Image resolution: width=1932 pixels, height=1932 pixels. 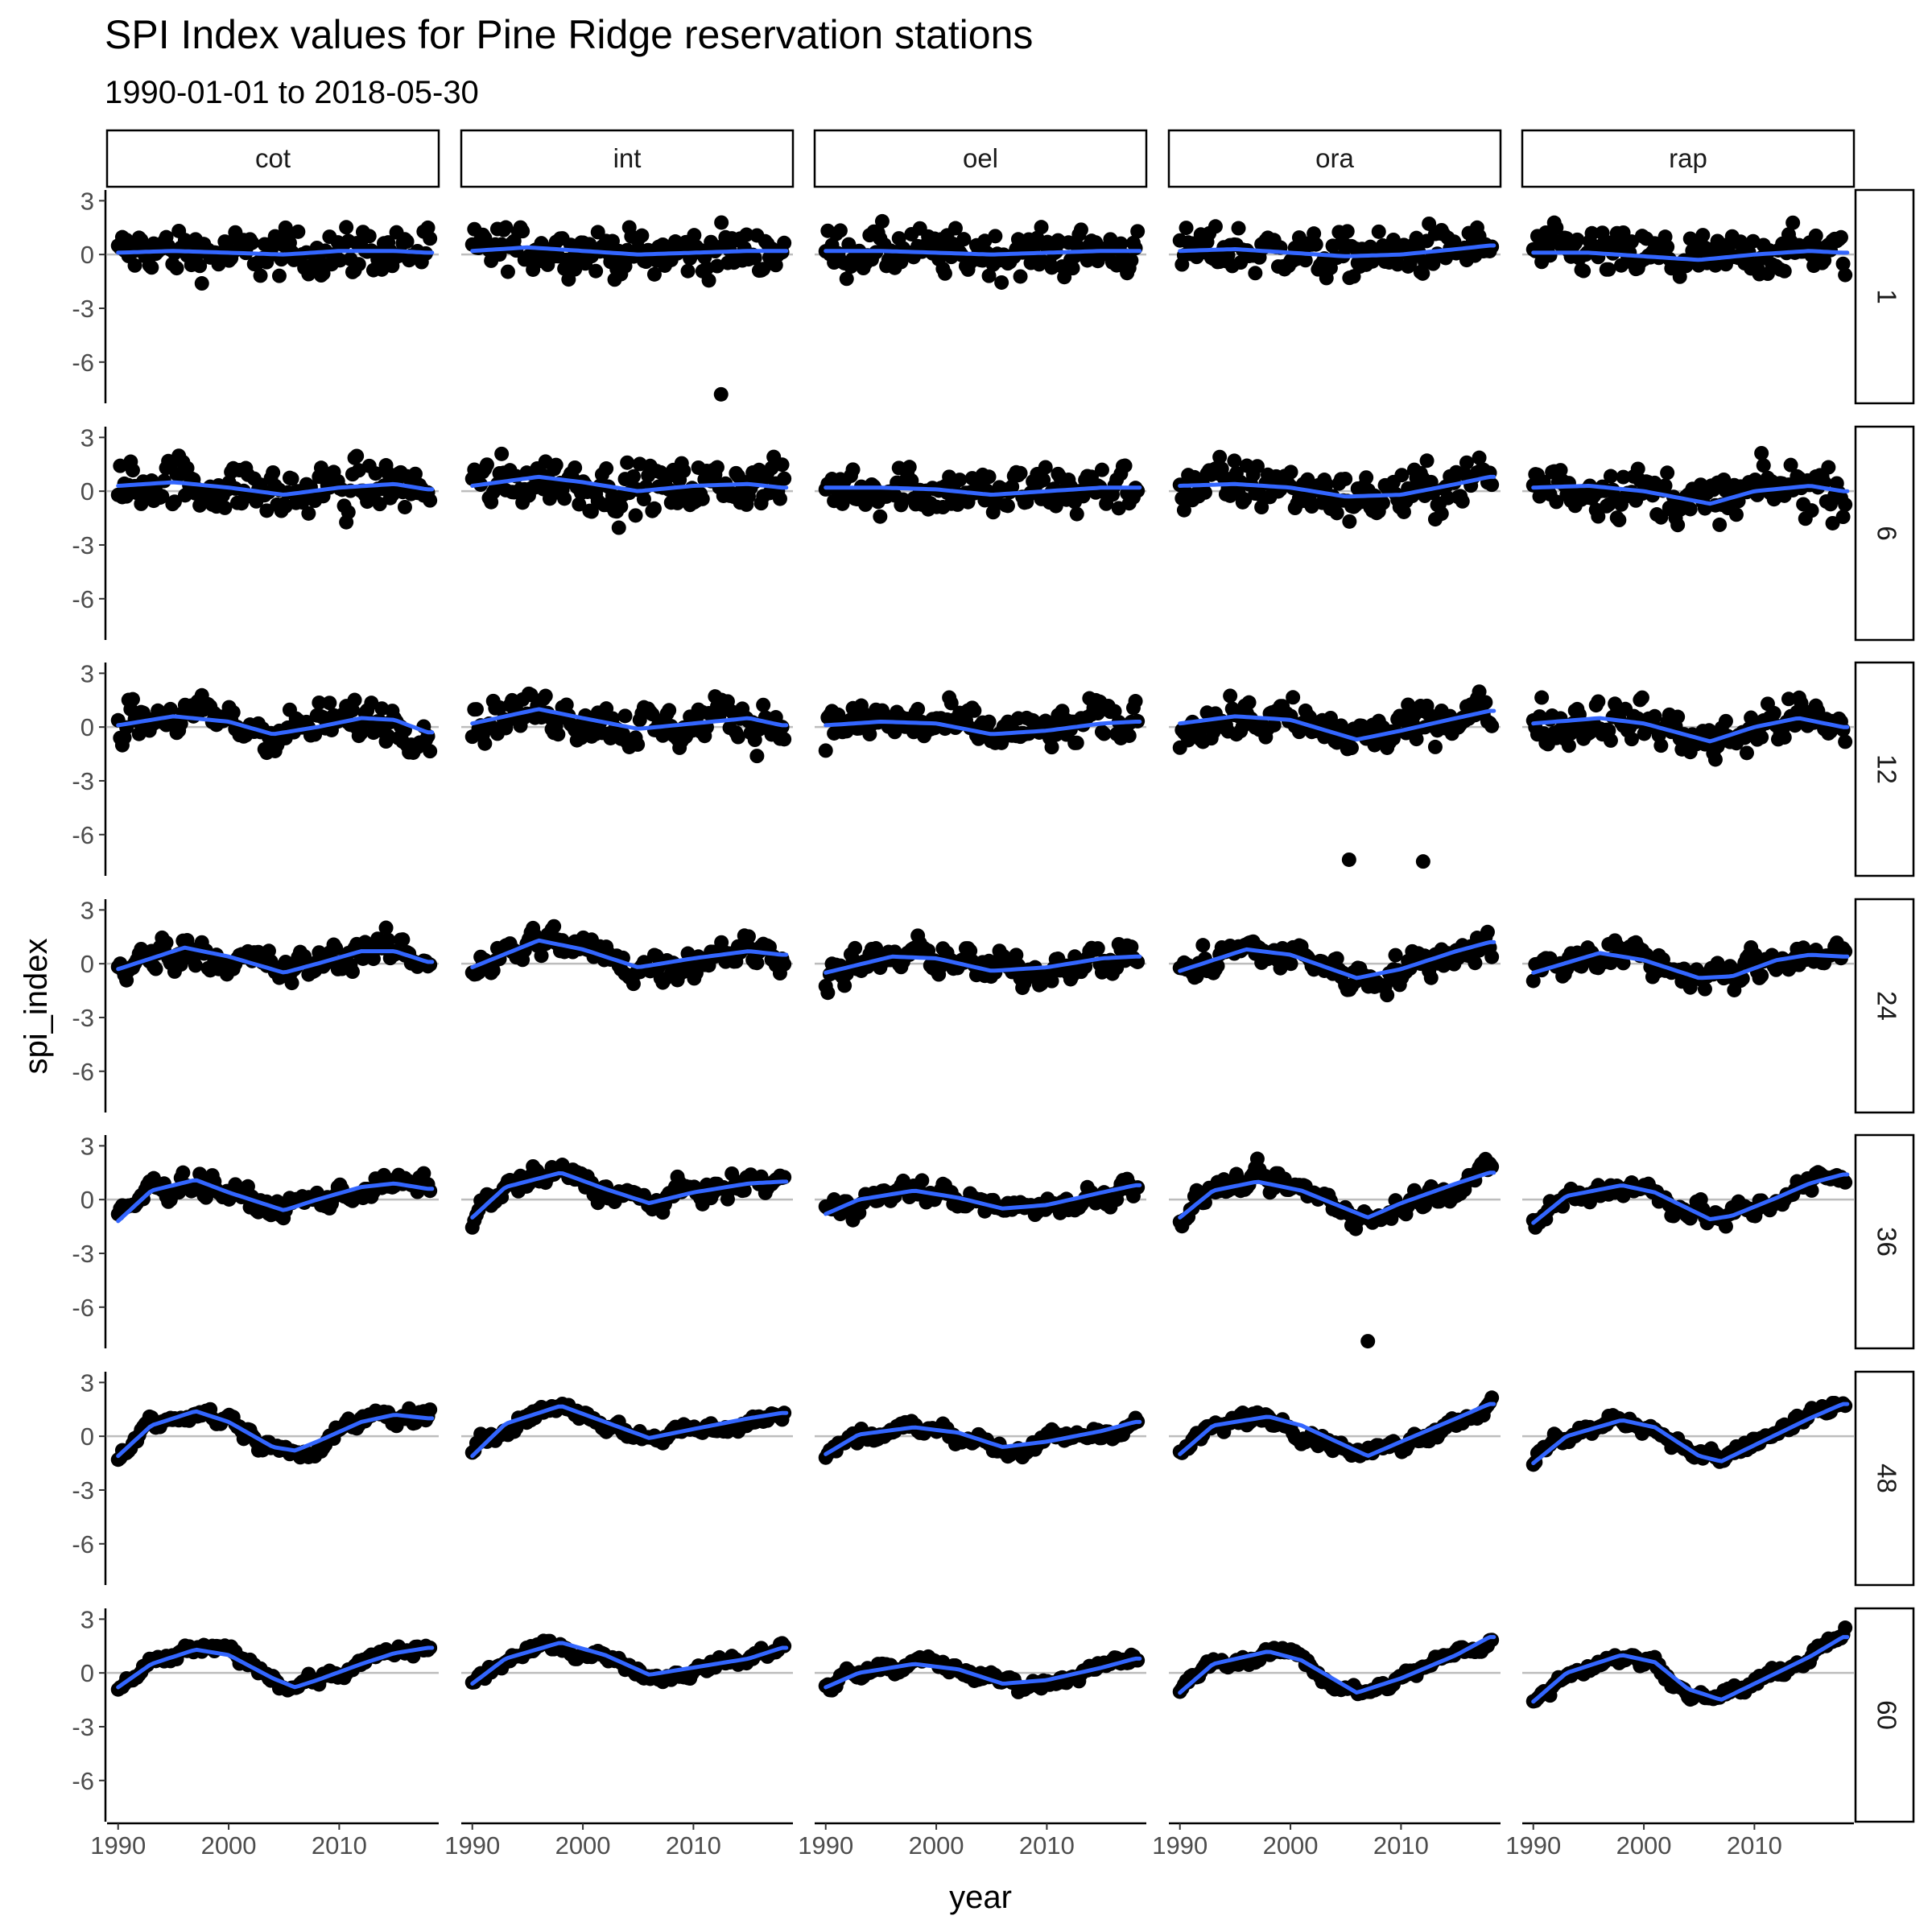 I want to click on x-axis-title: year, so click(x=980, y=1897).